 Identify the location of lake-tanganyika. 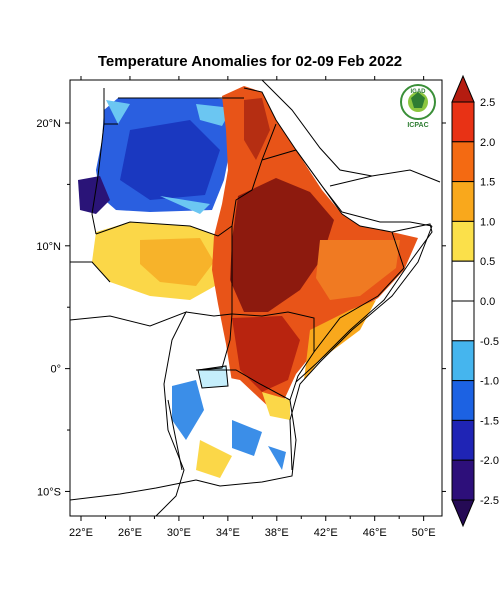
(175, 435).